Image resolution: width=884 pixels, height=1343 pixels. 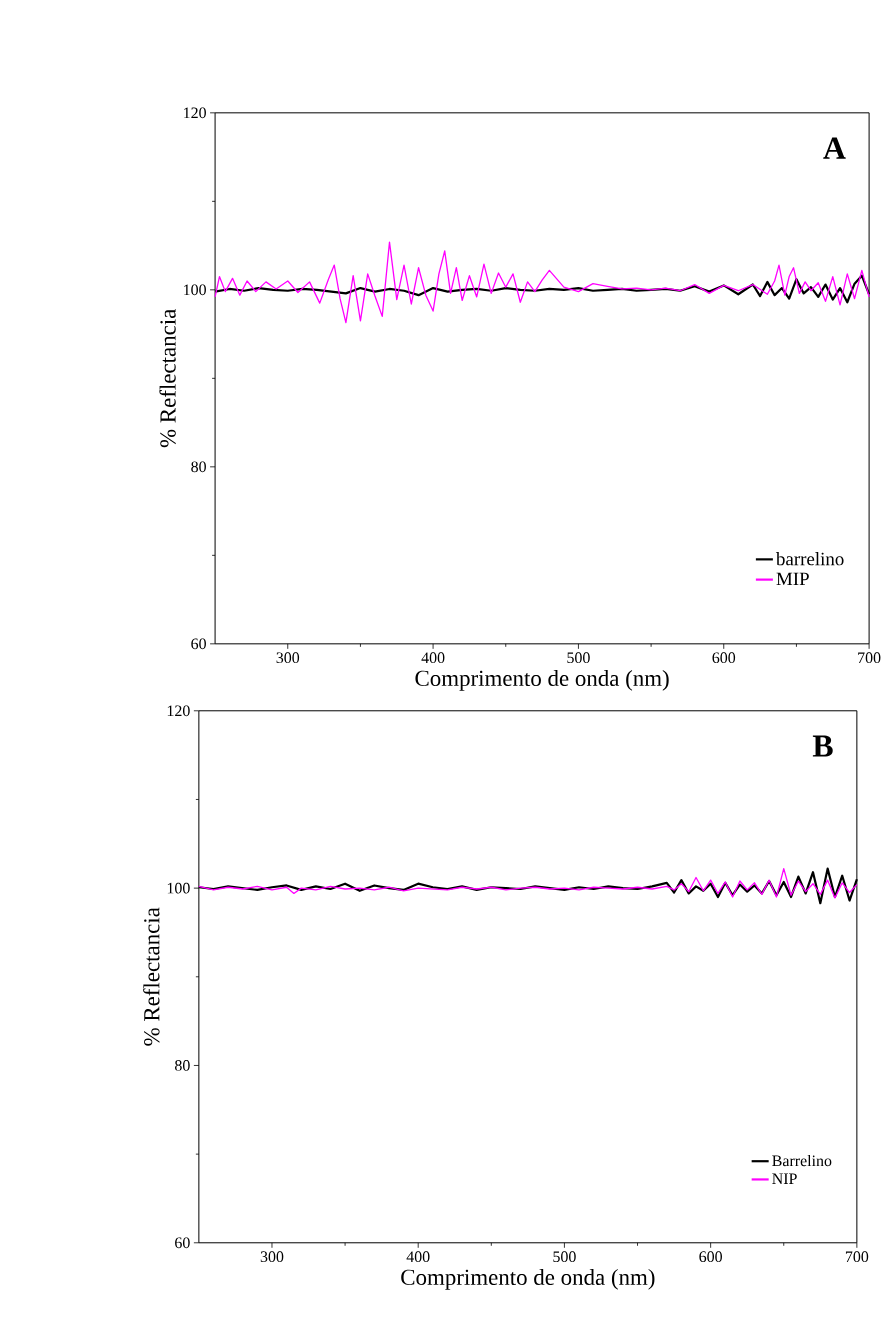 I want to click on legend-label: barrelino, so click(x=809, y=559).